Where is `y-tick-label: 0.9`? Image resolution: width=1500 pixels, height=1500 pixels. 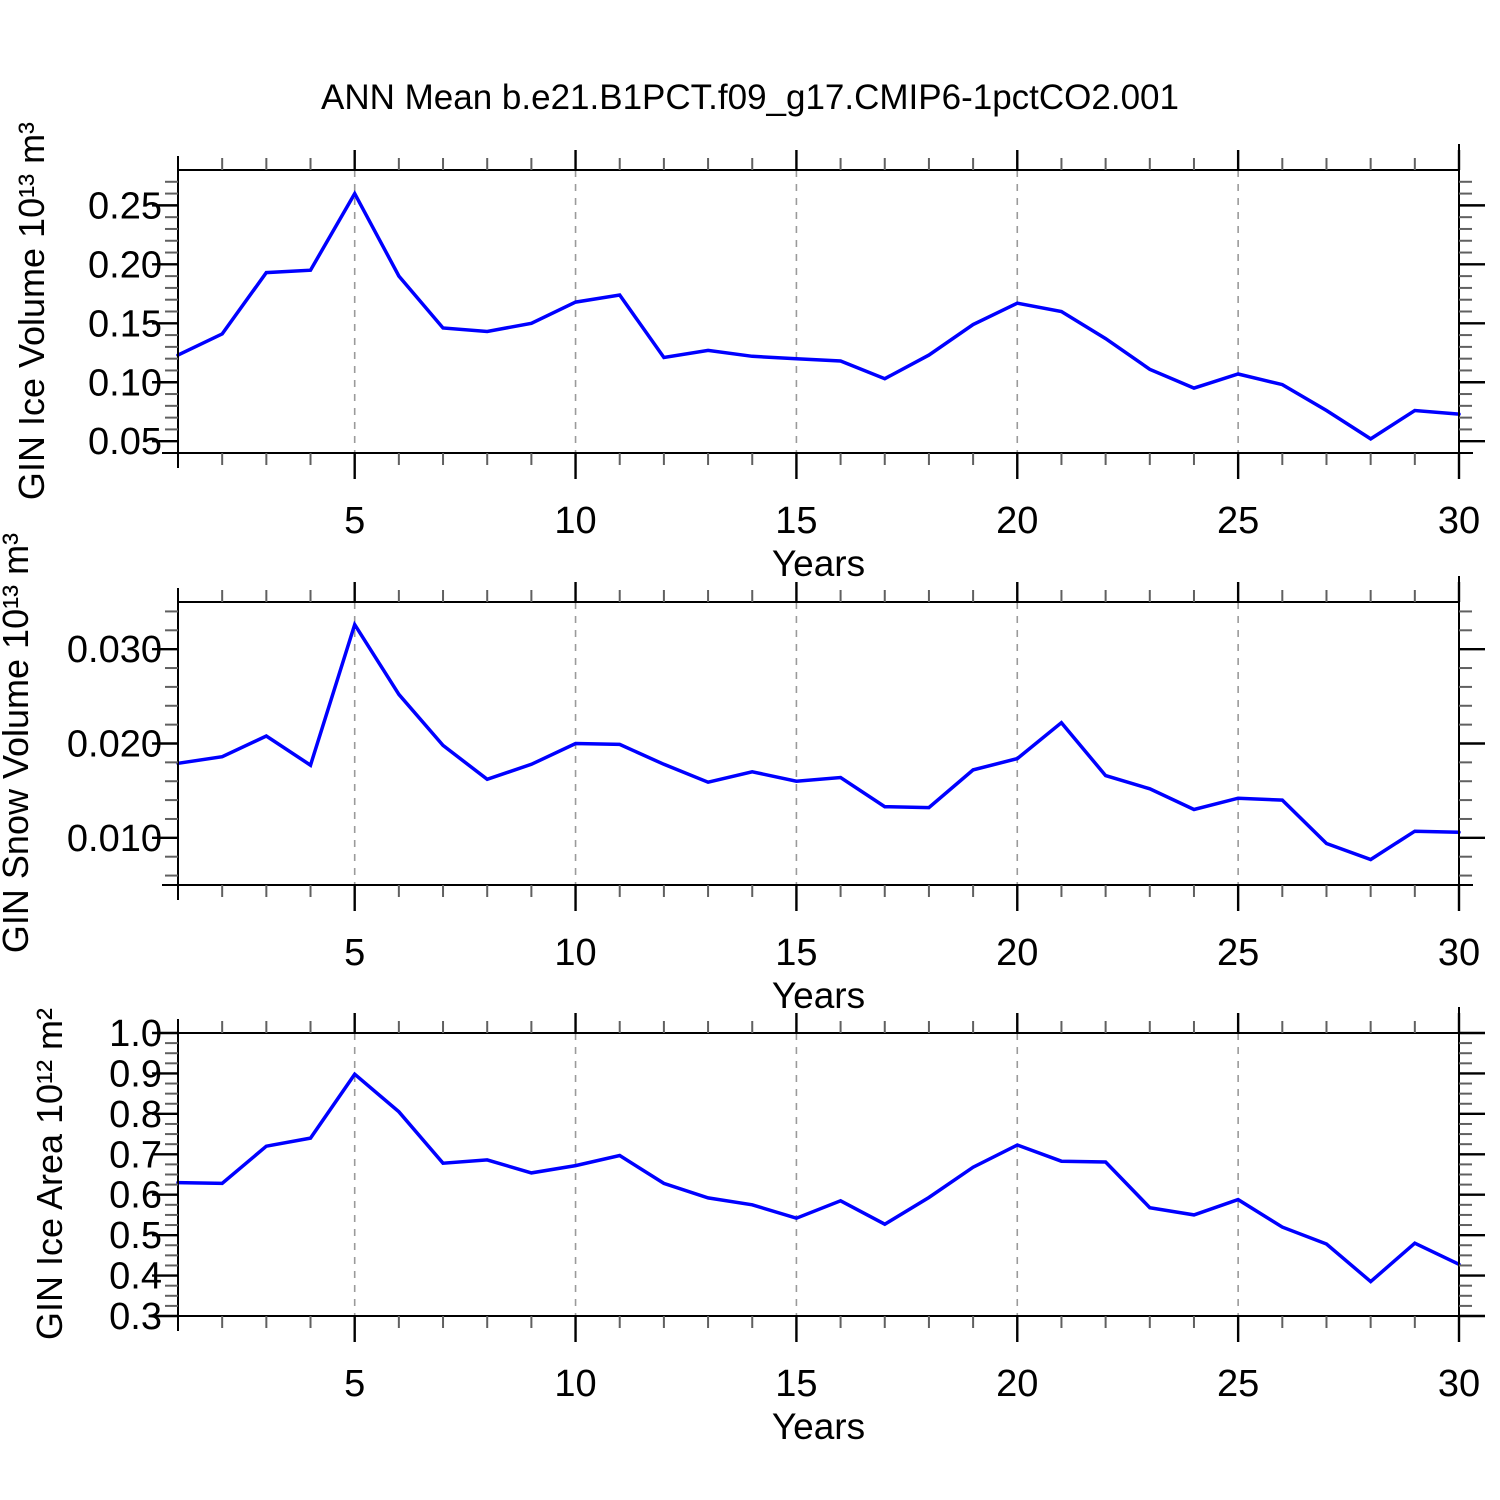
y-tick-label: 0.9 is located at coordinates (135, 1074).